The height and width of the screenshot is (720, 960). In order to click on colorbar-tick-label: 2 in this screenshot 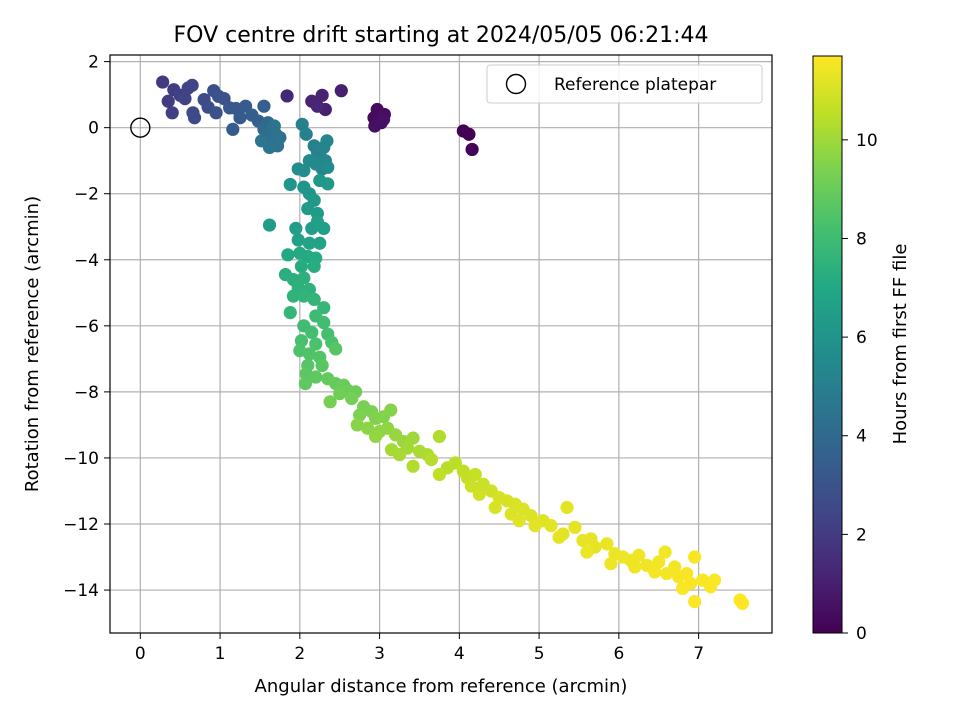, I will do `click(861, 535)`.